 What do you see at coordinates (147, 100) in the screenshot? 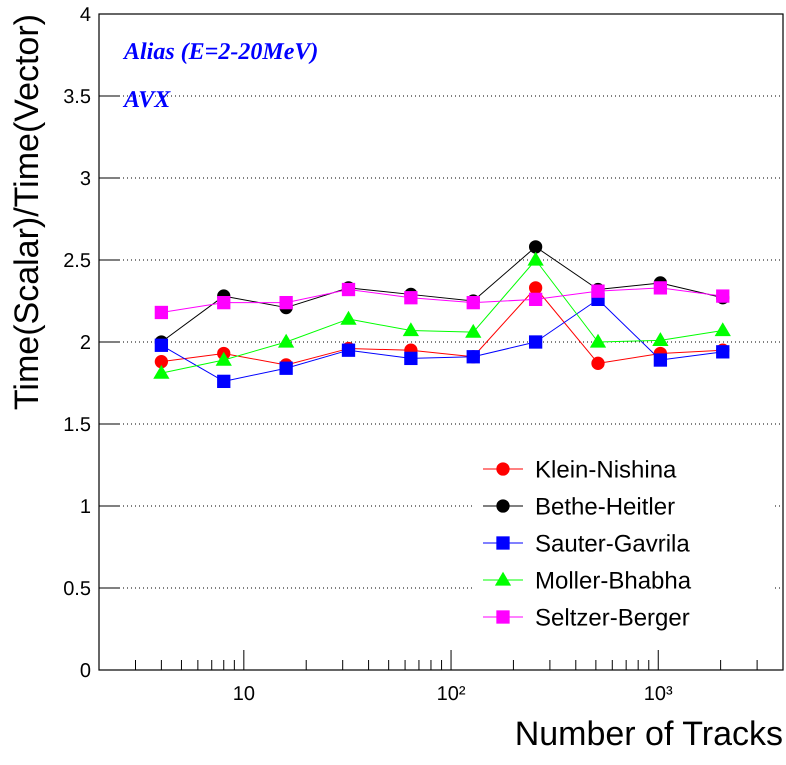
I see `annotation: AVX` at bounding box center [147, 100].